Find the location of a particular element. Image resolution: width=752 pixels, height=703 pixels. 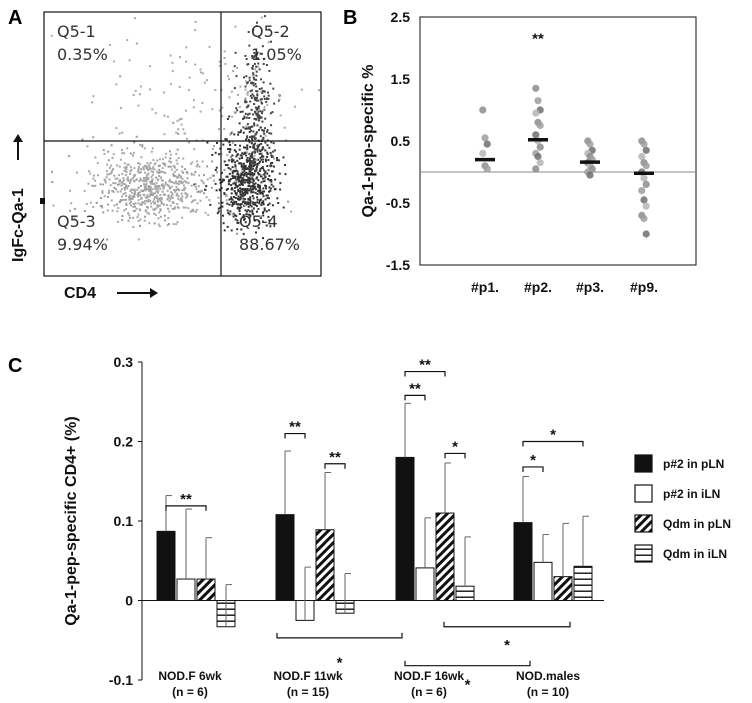

q5-3-percent: 9.94% is located at coordinates (82, 244).